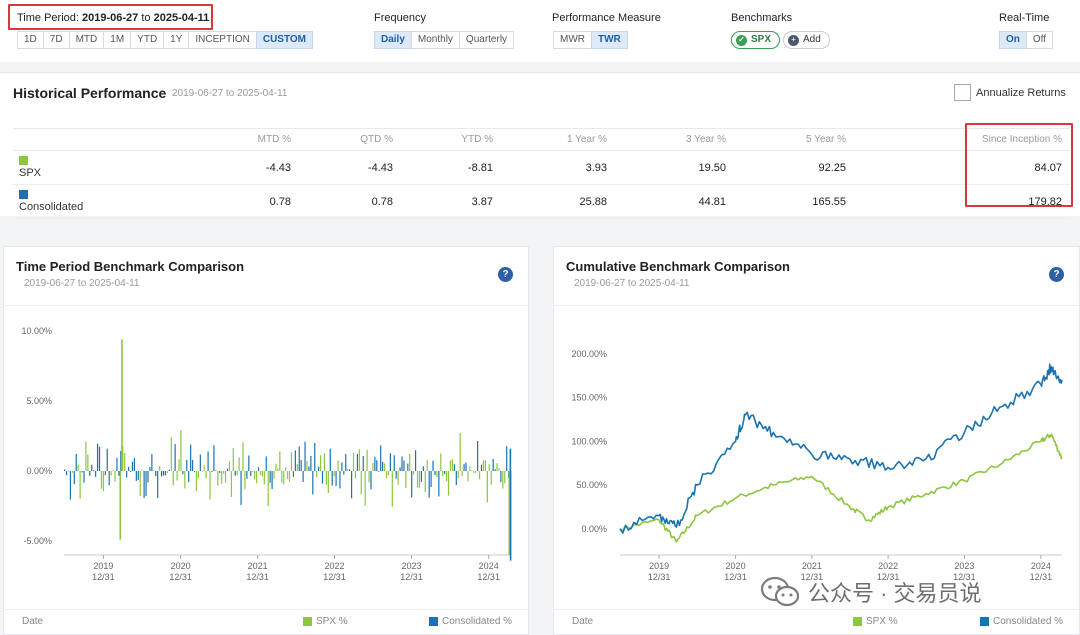  Describe the element at coordinates (451, 201) in the screenshot. I see `table-cell: 3.87` at that location.